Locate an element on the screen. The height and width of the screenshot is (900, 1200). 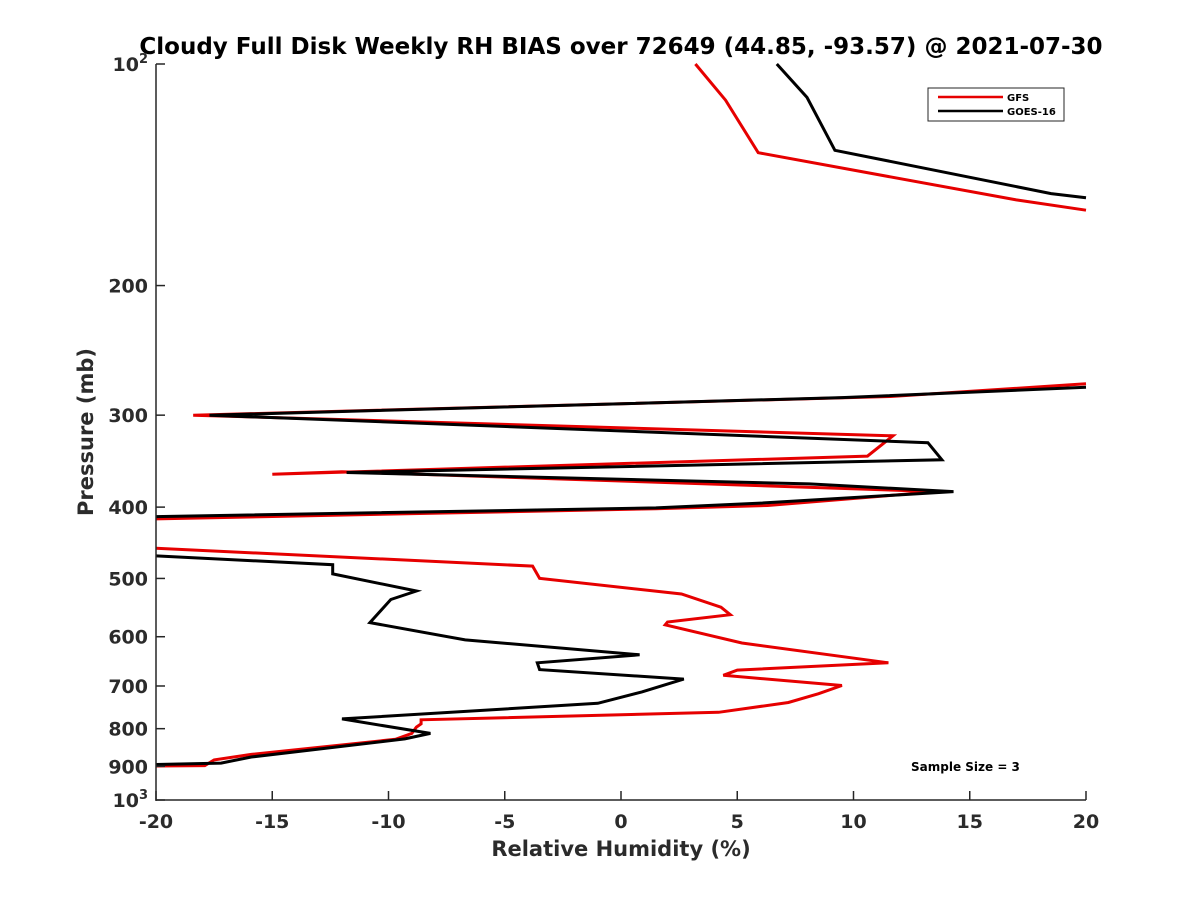
legend-box is located at coordinates (996, 104).